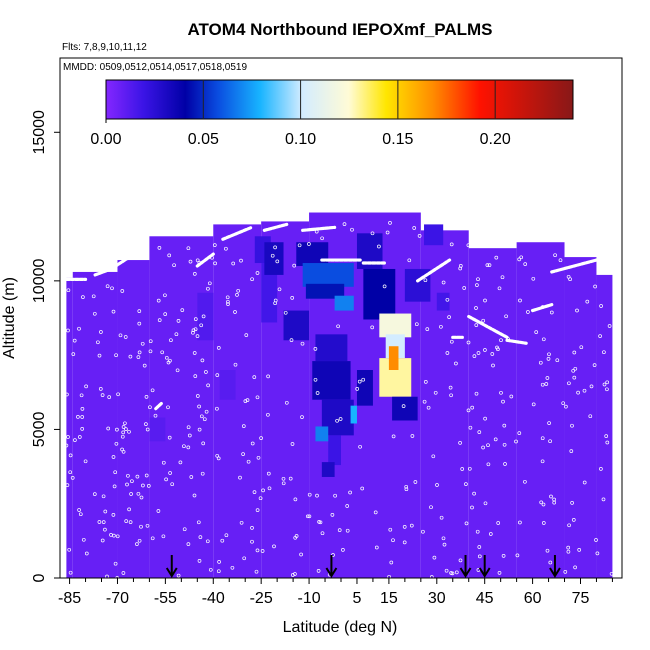  What do you see at coordinates (309, 598) in the screenshot?
I see `x-tick-label: -10` at bounding box center [309, 598].